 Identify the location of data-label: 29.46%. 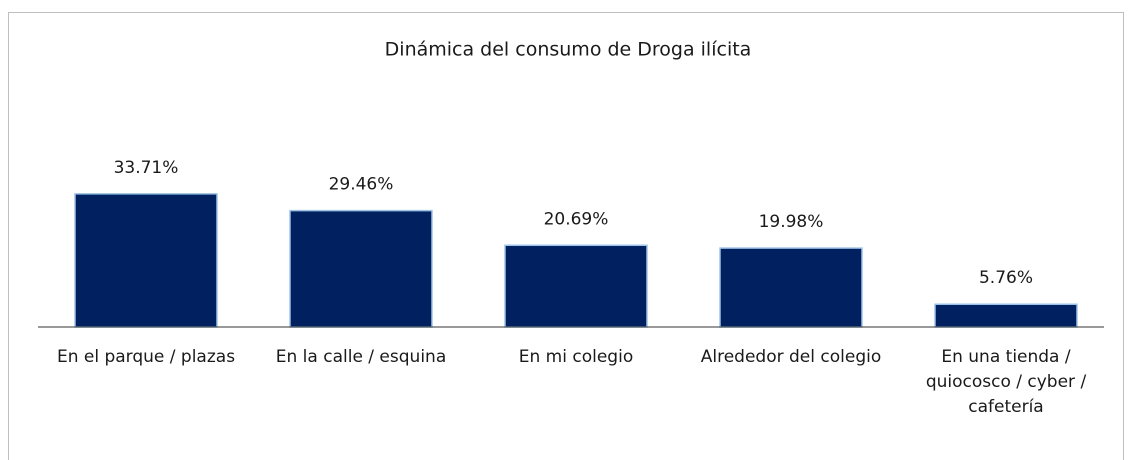
(361, 185).